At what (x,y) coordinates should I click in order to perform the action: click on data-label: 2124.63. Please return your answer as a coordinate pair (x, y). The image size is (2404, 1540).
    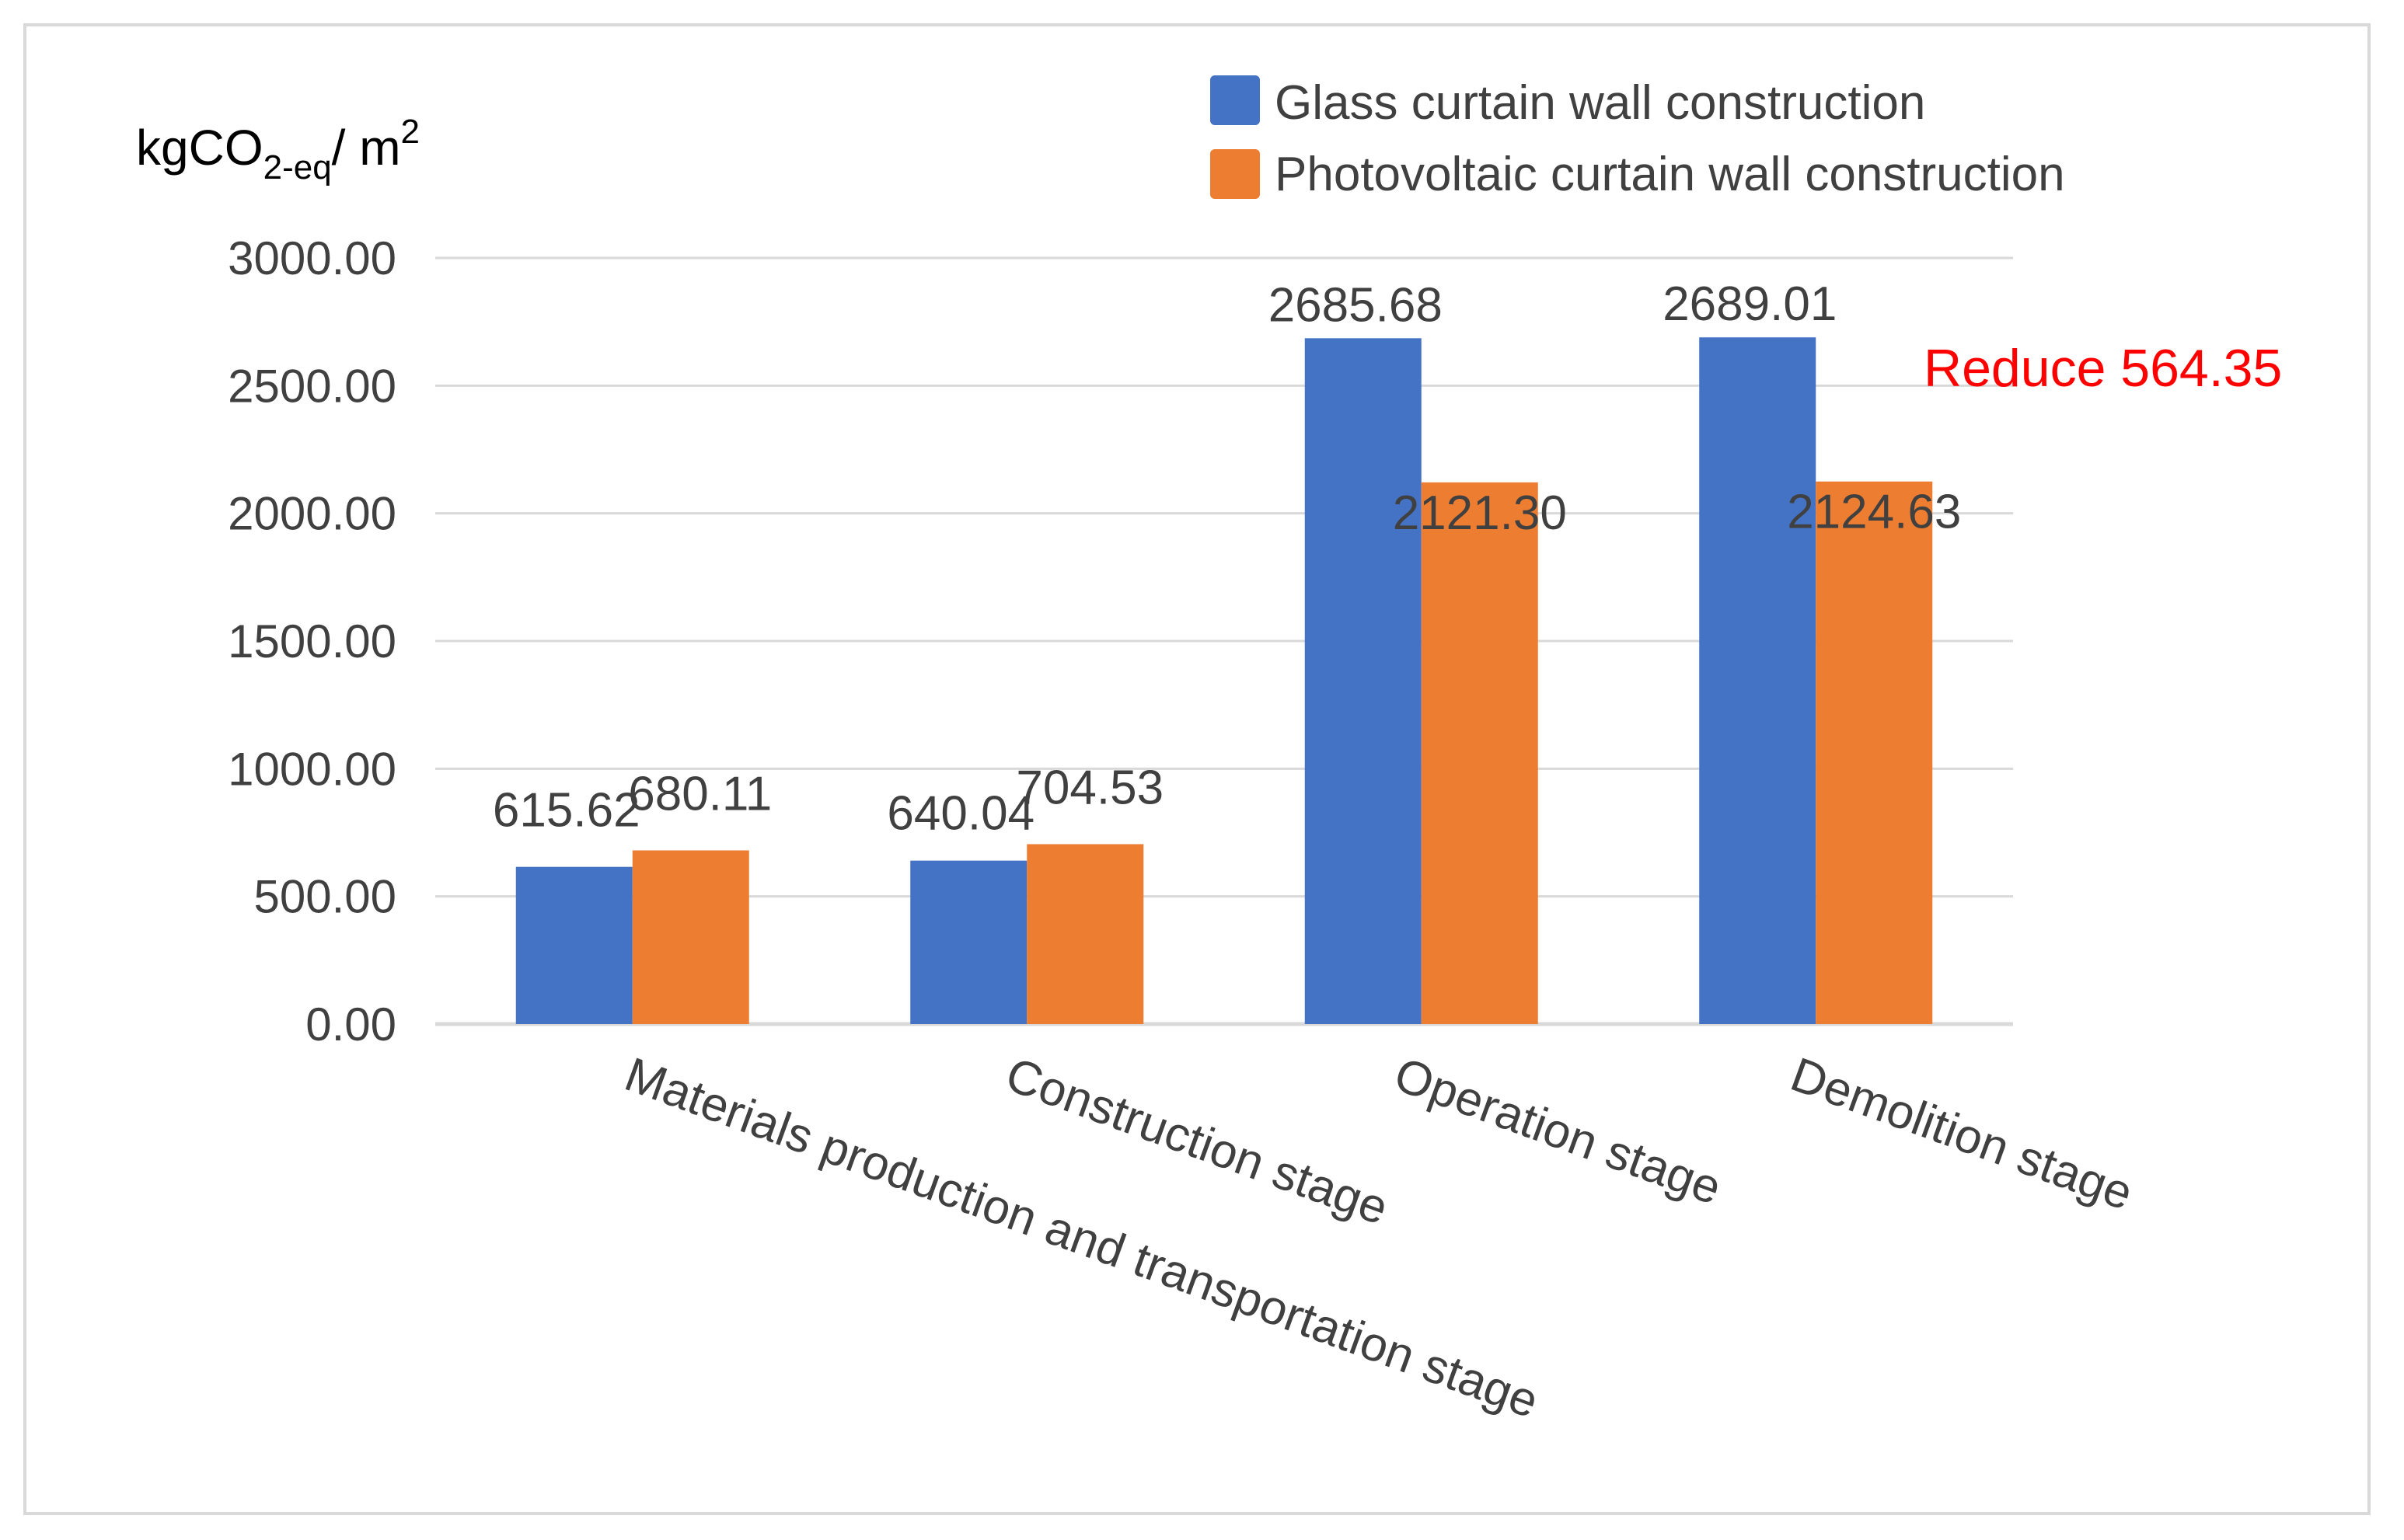
    Looking at the image, I should click on (1874, 512).